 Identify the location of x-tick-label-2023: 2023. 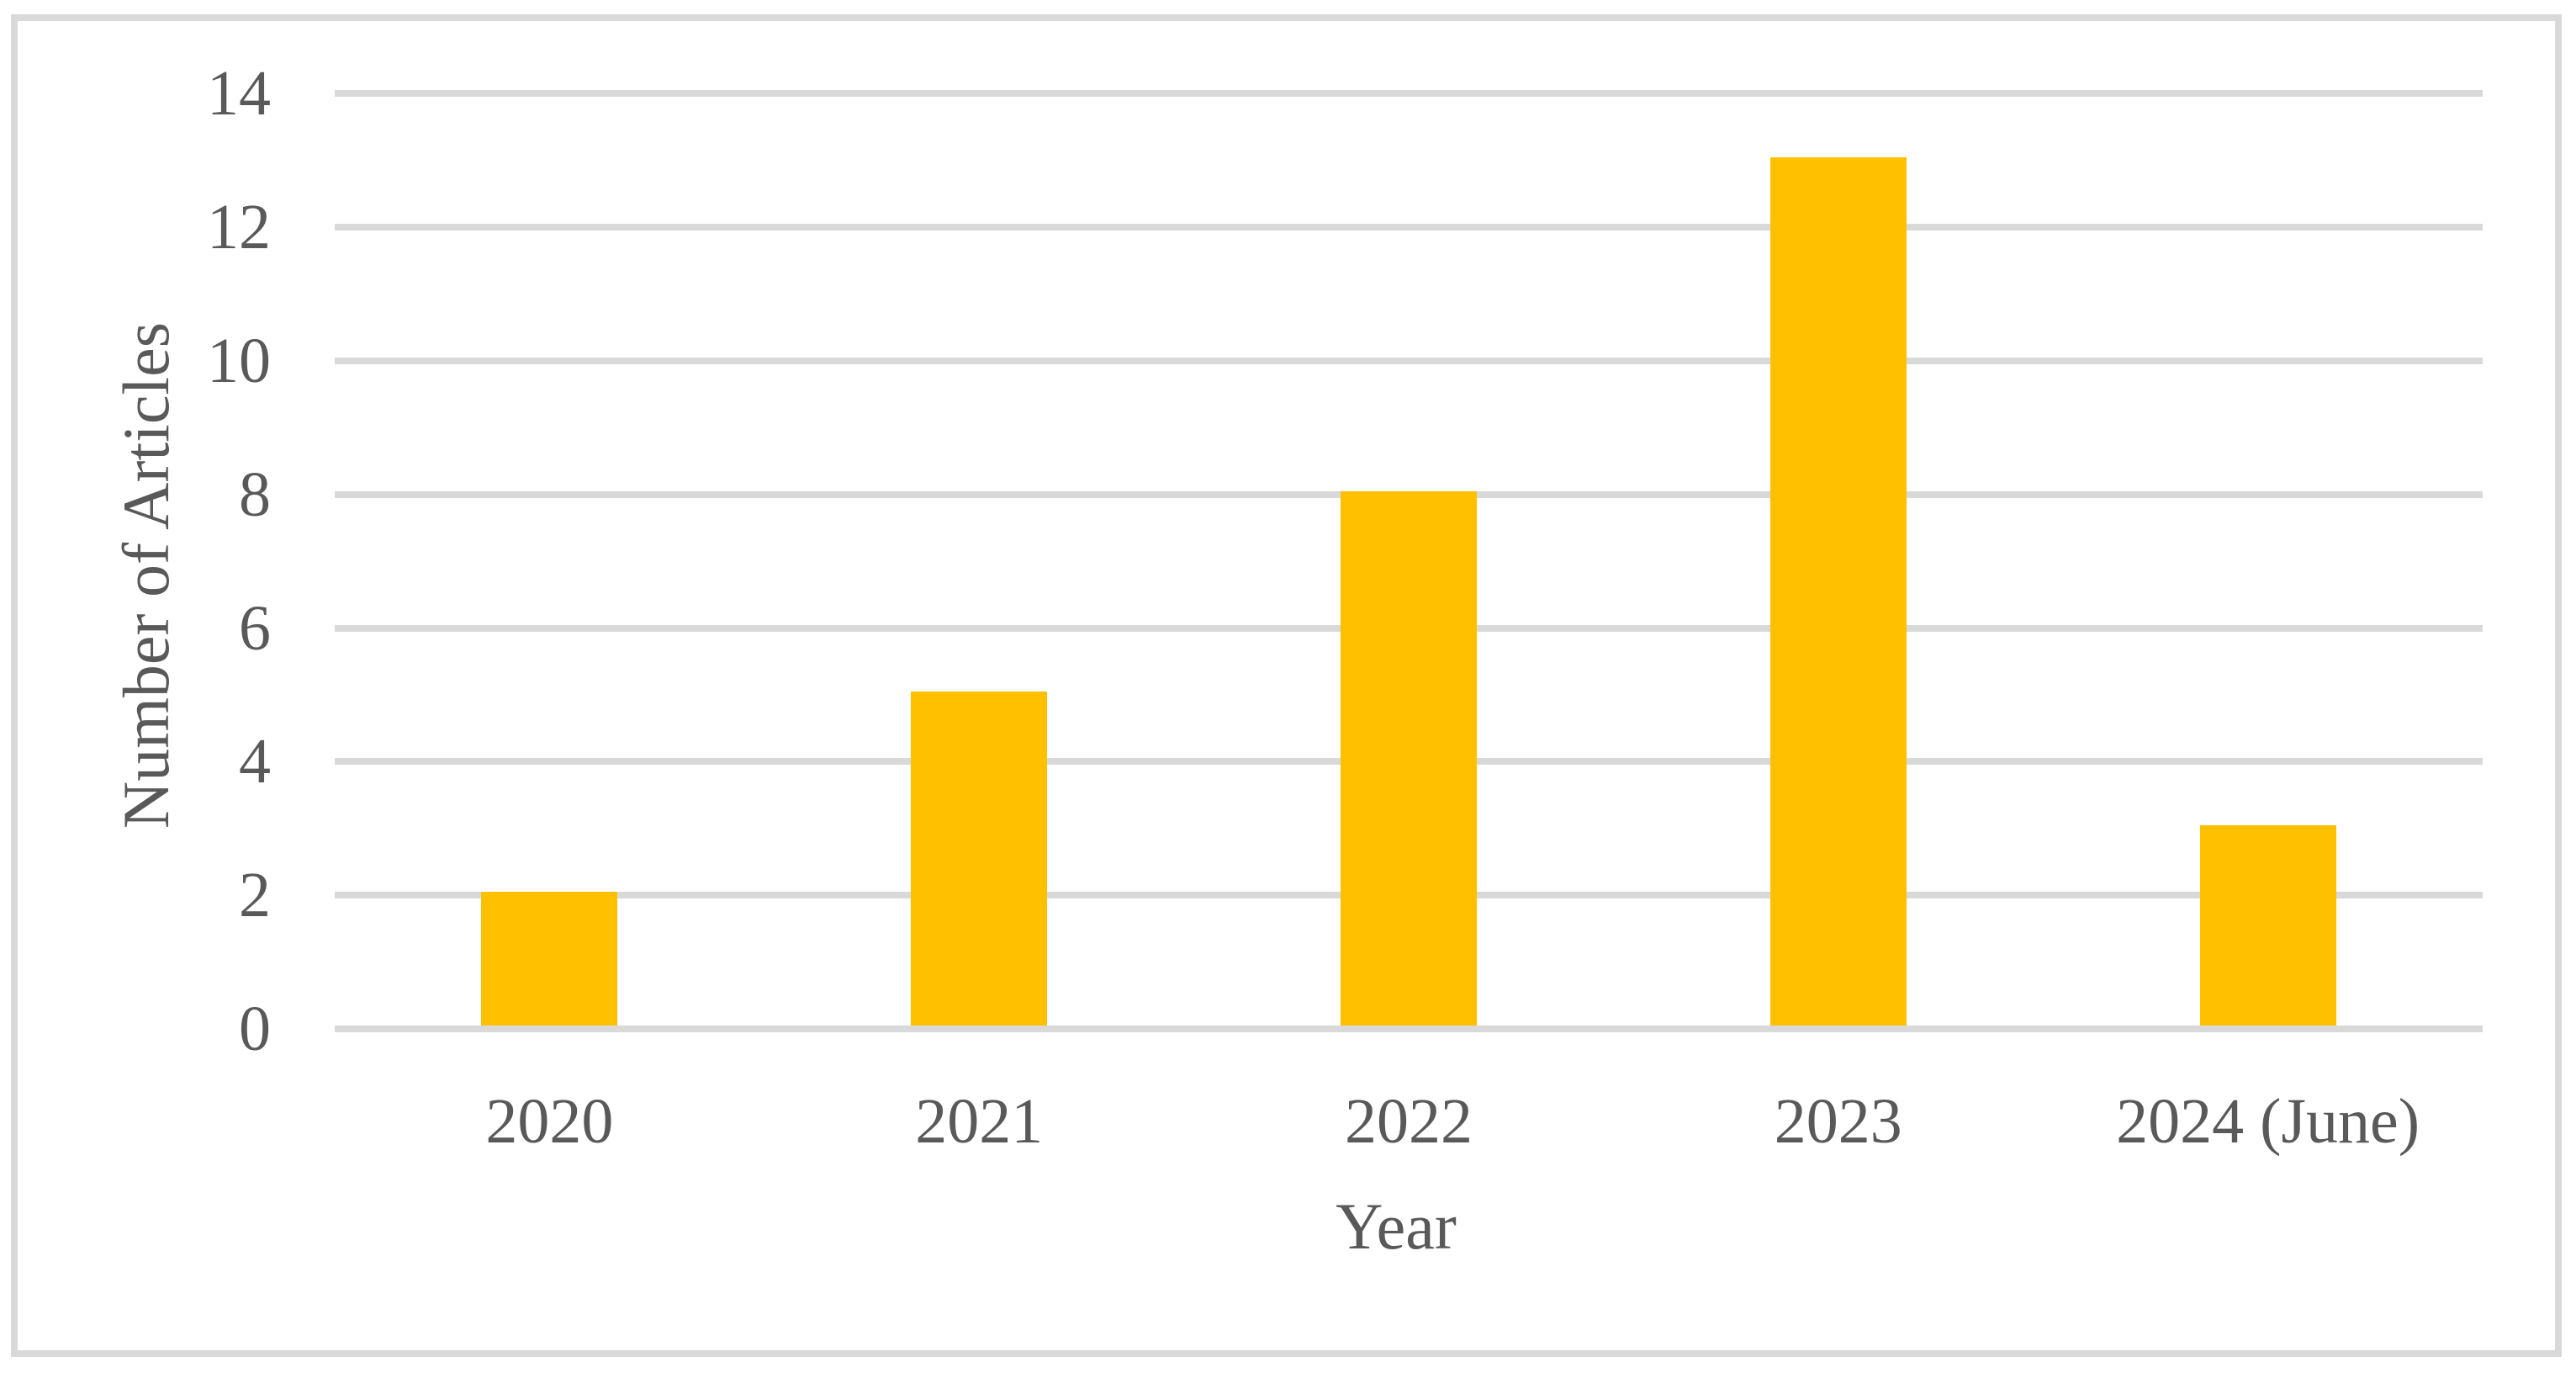
(1838, 1121).